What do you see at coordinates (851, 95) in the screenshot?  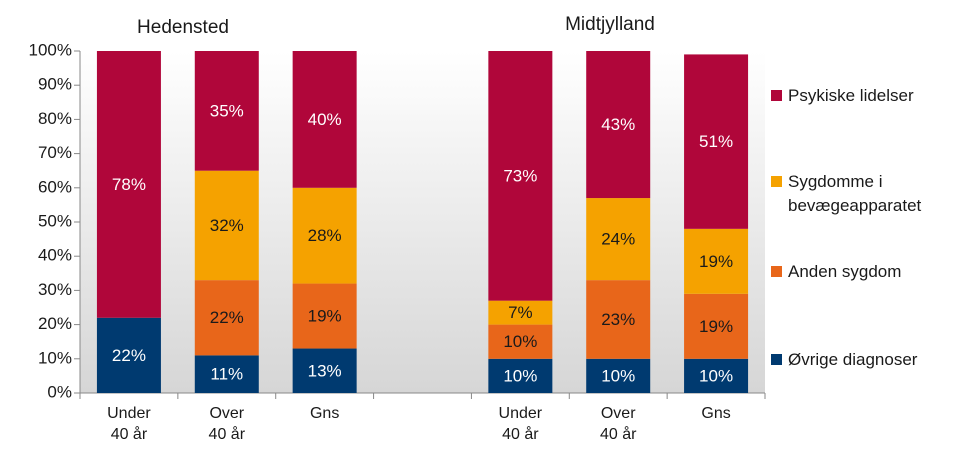 I see `legend-label: Psykiske lidelser` at bounding box center [851, 95].